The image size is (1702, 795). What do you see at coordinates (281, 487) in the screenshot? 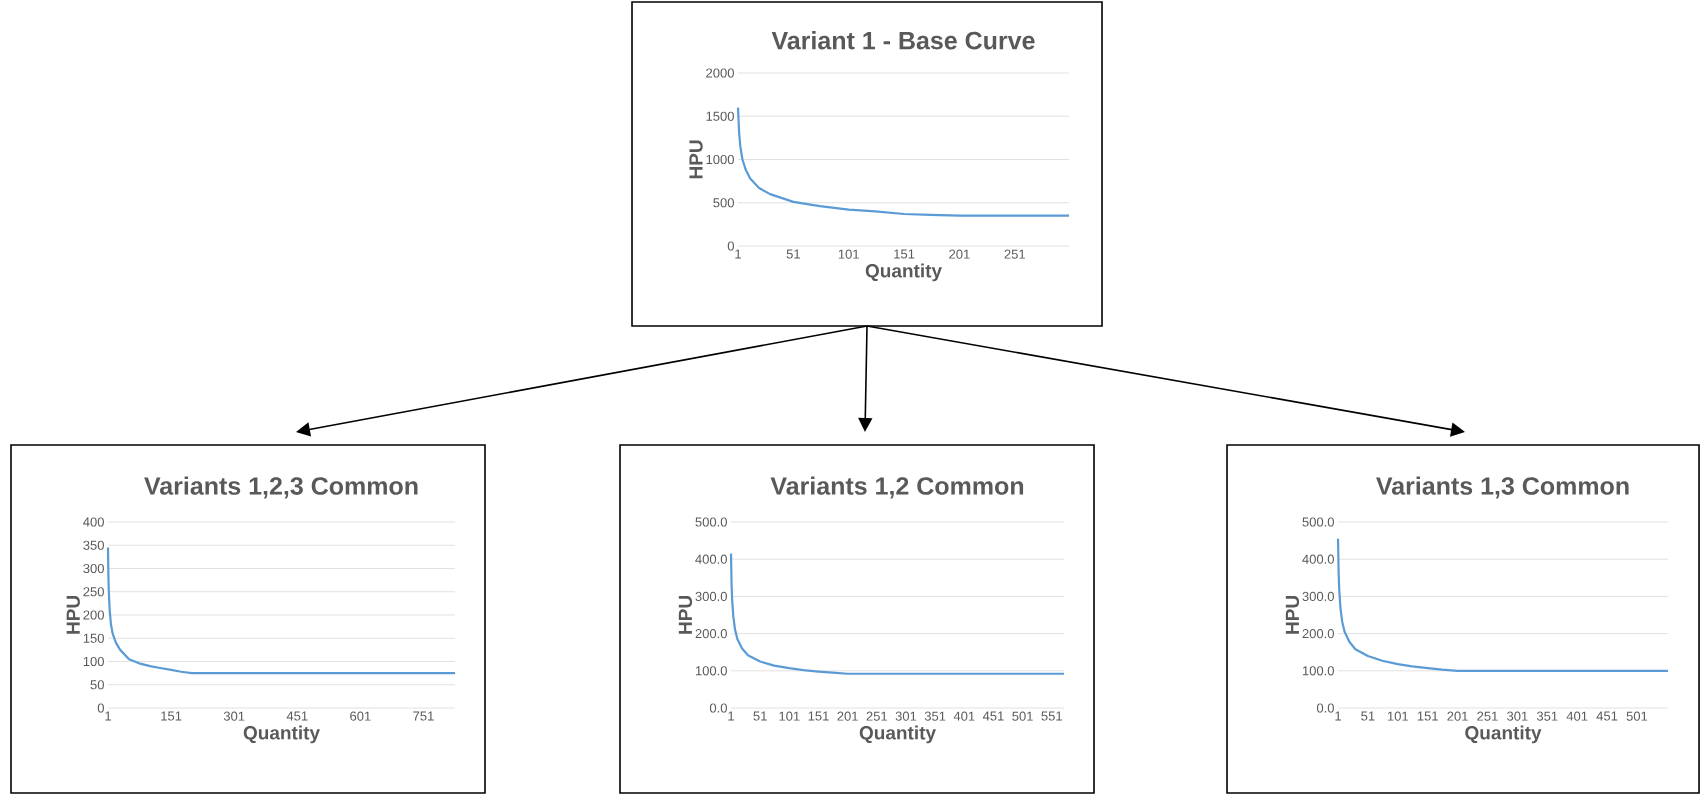
I see `chart-title: Variants 1,2,3 Common` at bounding box center [281, 487].